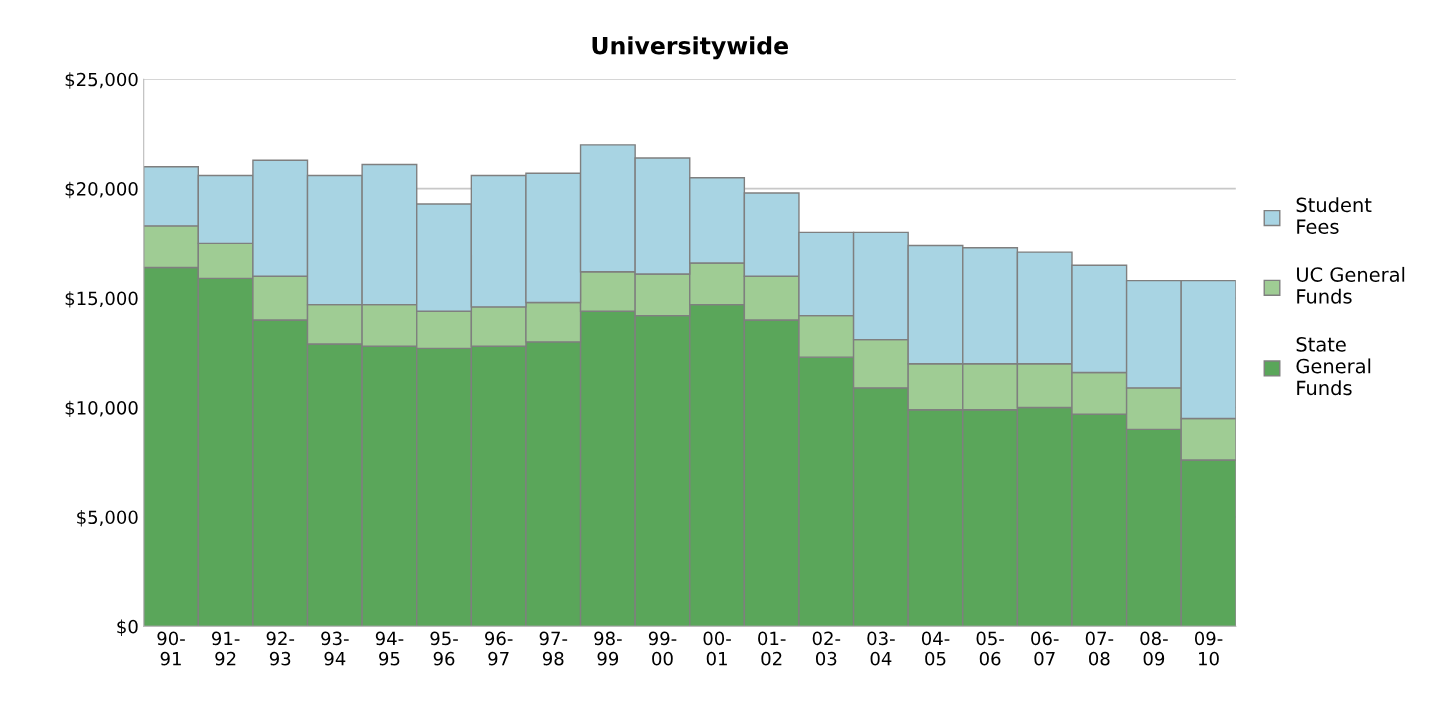 The height and width of the screenshot is (720, 1437). I want to click on x-tick-label: 90- 91, so click(171, 648).